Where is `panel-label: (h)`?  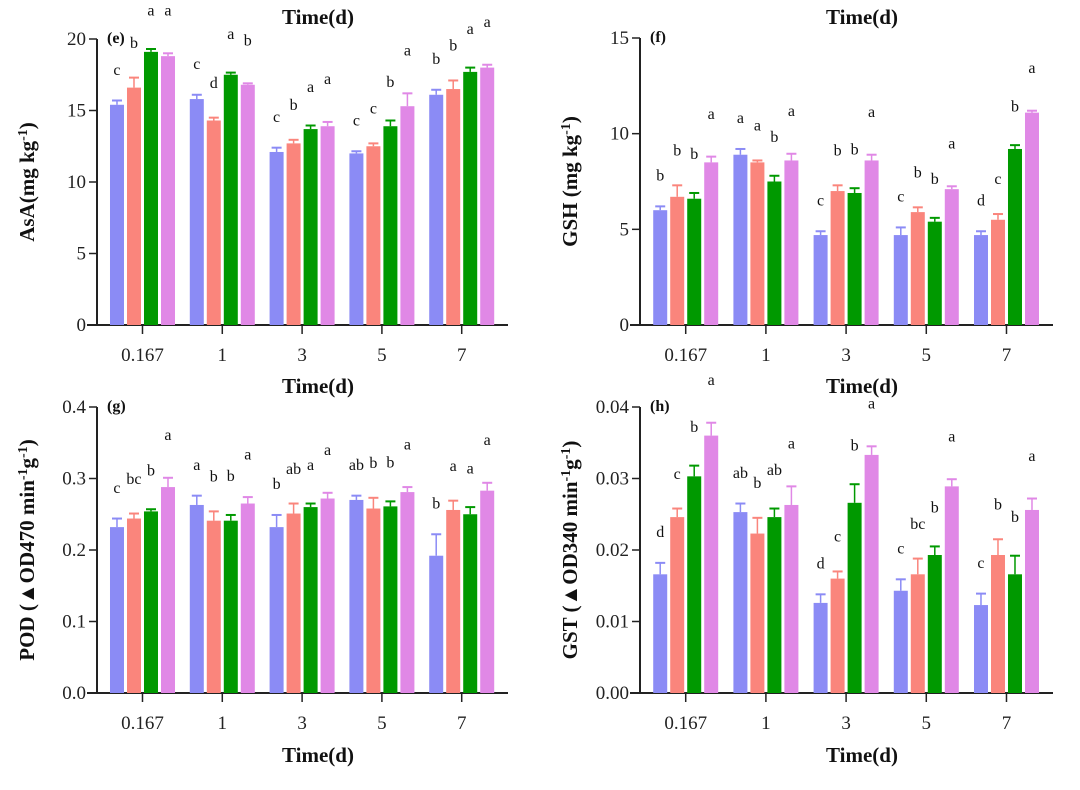
panel-label: (h) is located at coordinates (660, 406).